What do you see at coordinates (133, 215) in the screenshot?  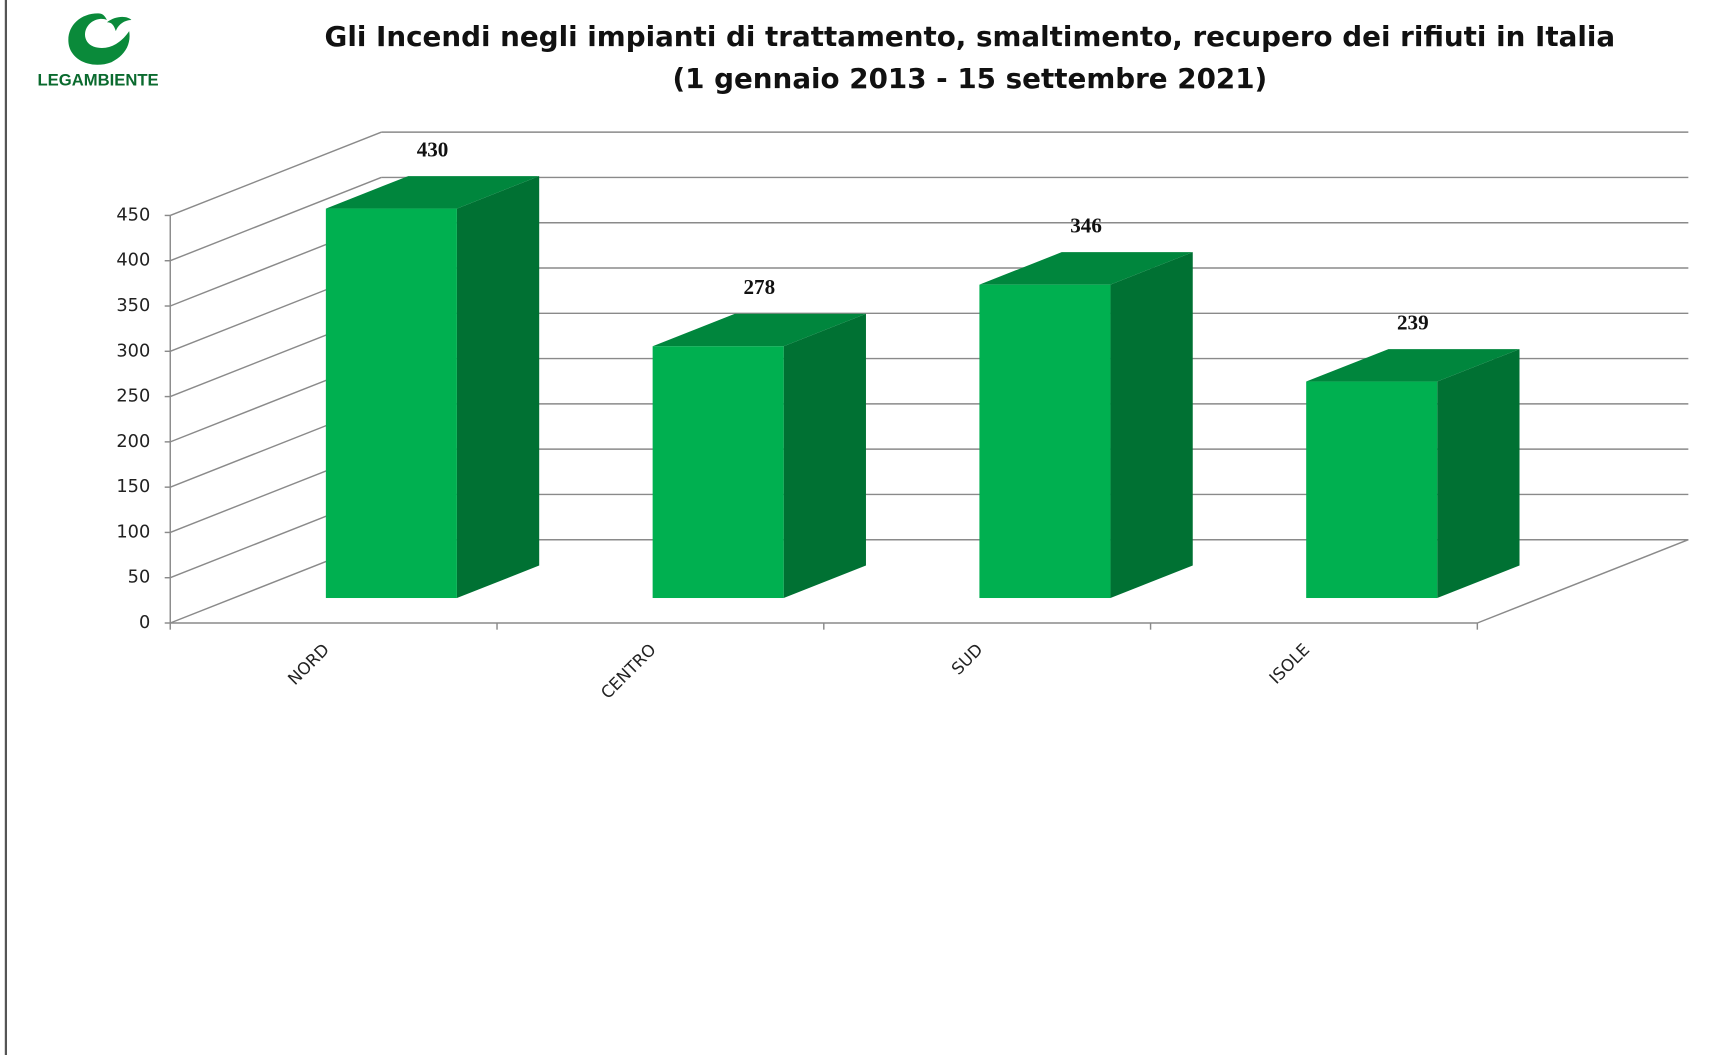 I see `y-tick-label: 450` at bounding box center [133, 215].